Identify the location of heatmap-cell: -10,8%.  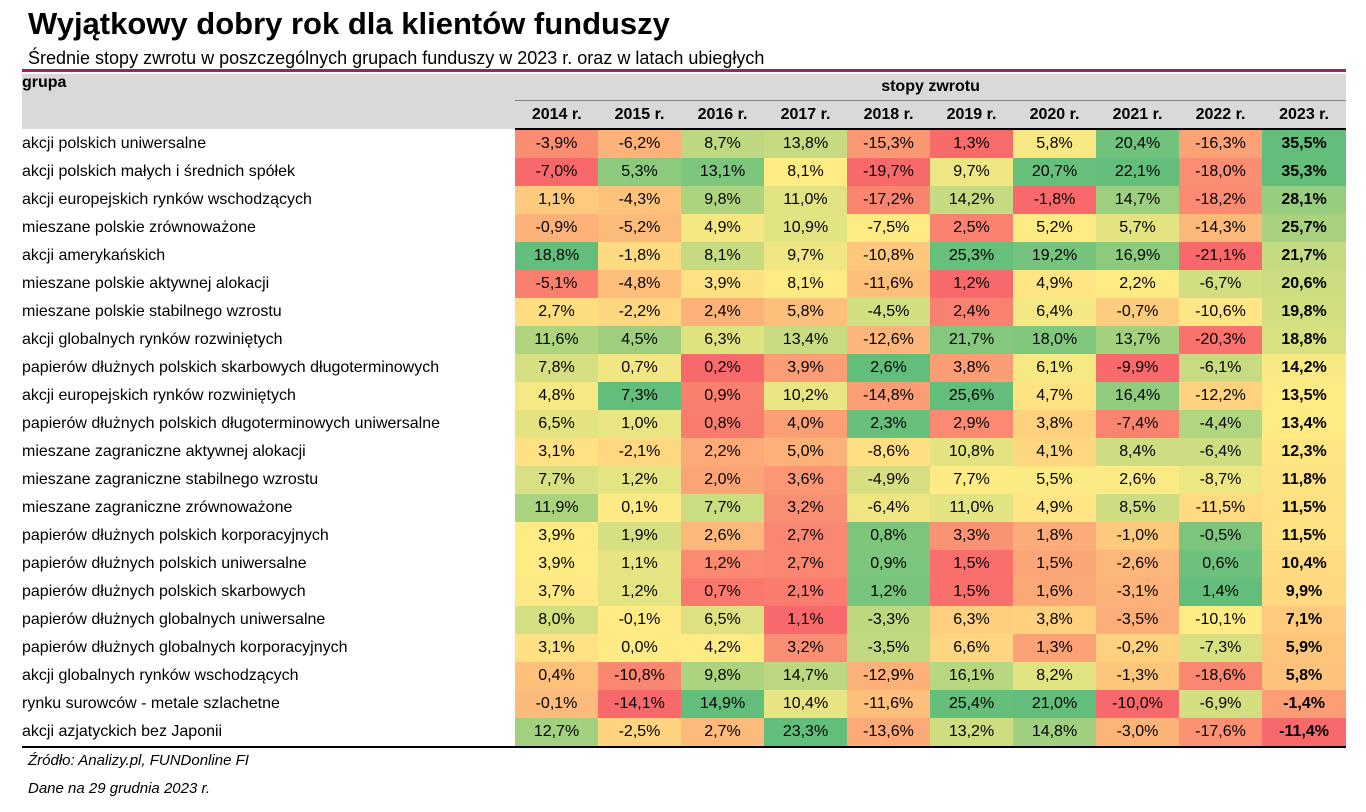
(639, 676).